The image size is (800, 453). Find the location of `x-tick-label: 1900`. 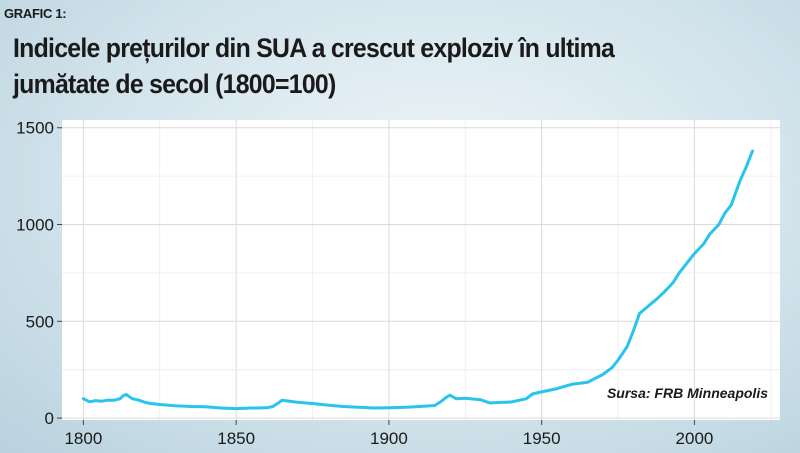

x-tick-label: 1900 is located at coordinates (389, 438).